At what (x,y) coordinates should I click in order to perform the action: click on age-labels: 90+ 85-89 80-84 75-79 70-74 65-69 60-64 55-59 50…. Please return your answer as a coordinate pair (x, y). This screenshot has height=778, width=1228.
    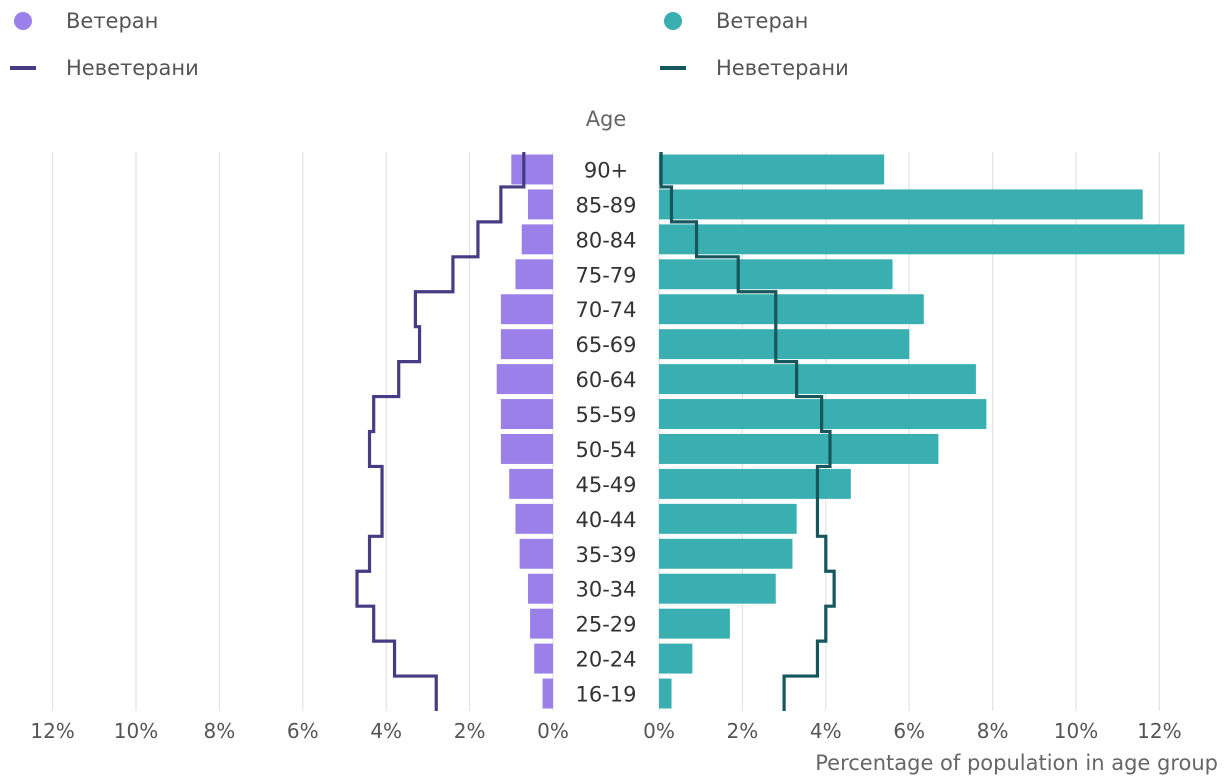
    Looking at the image, I should click on (605, 432).